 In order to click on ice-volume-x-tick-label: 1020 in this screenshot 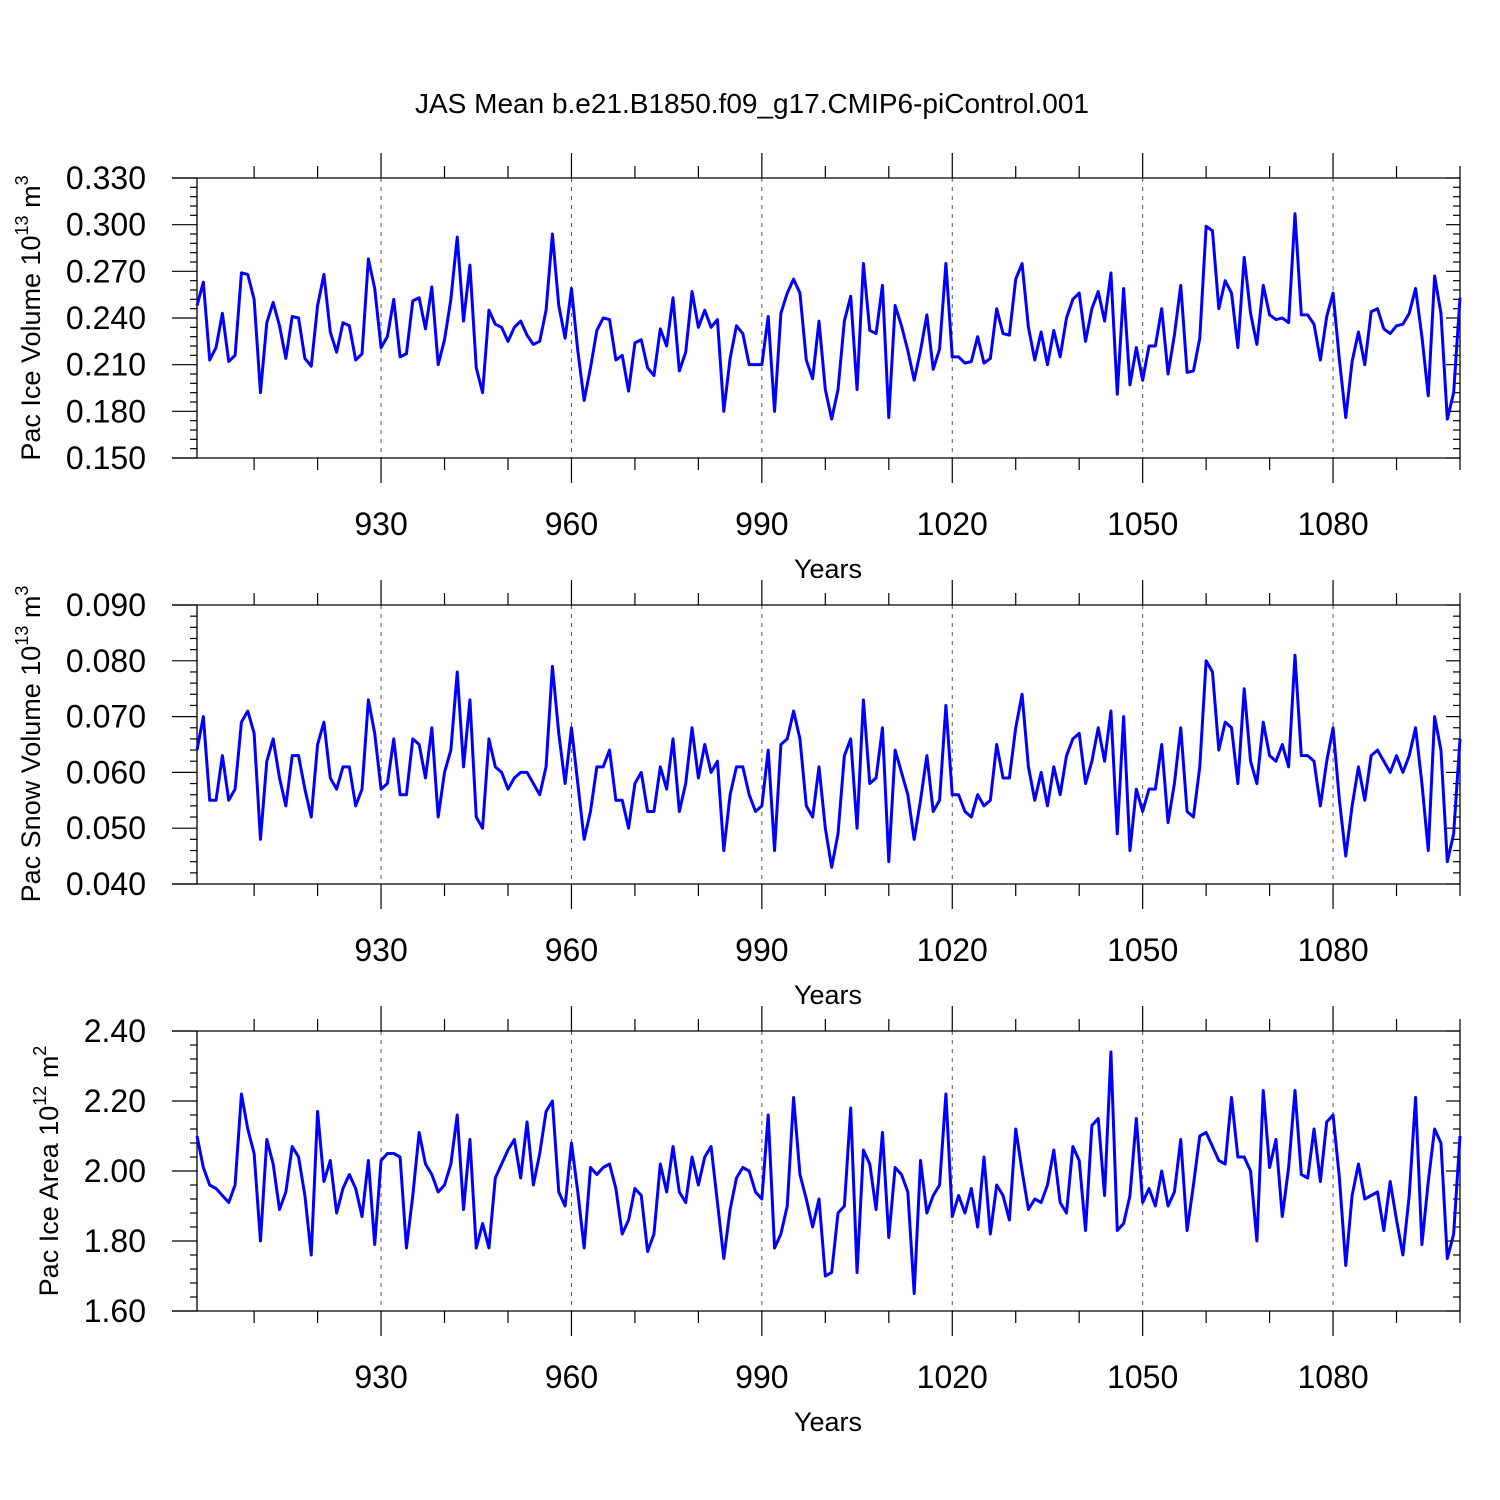, I will do `click(952, 524)`.